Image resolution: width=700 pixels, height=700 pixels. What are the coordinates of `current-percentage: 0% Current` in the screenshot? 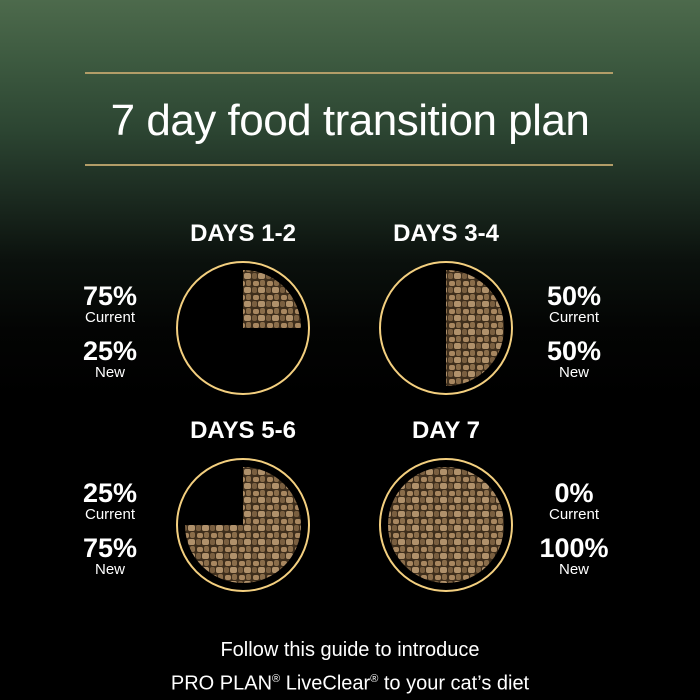 It's located at (574, 500).